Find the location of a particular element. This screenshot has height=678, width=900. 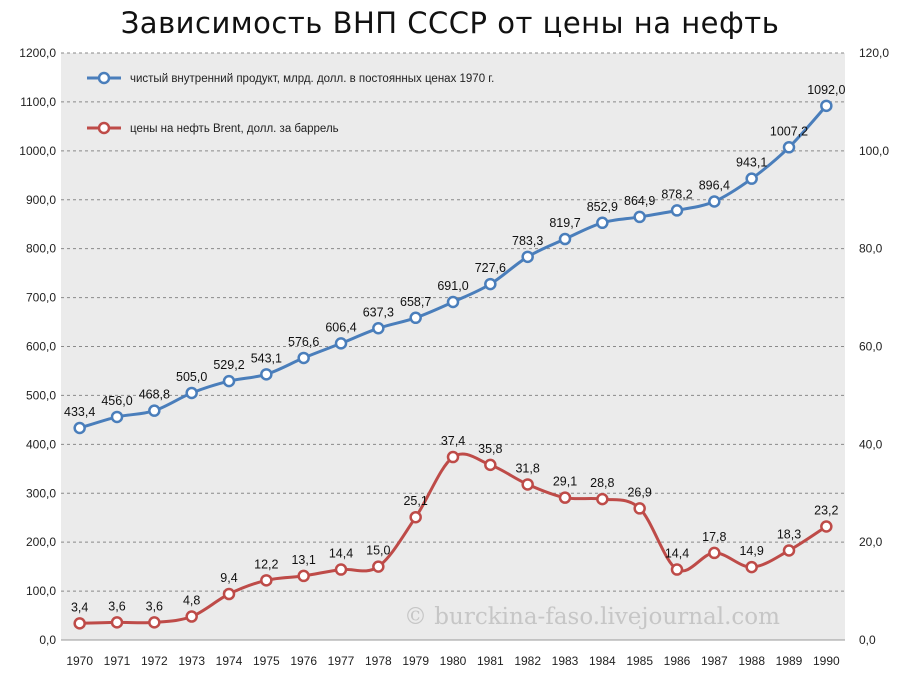

oil-data-label: 17,8 is located at coordinates (714, 537).